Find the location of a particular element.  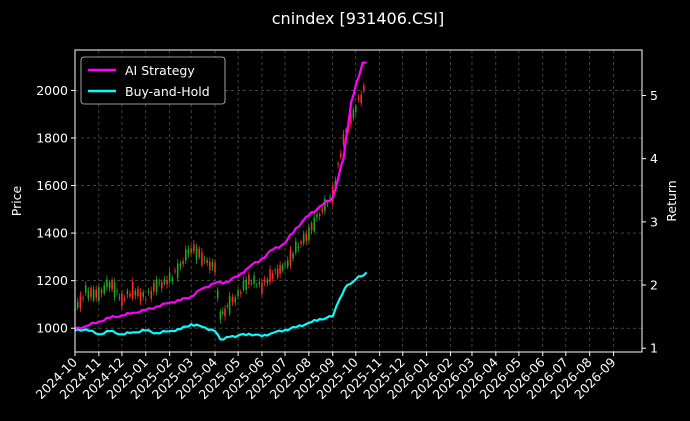

chart-title: cnindex [931406.CSI] is located at coordinates (358, 18).